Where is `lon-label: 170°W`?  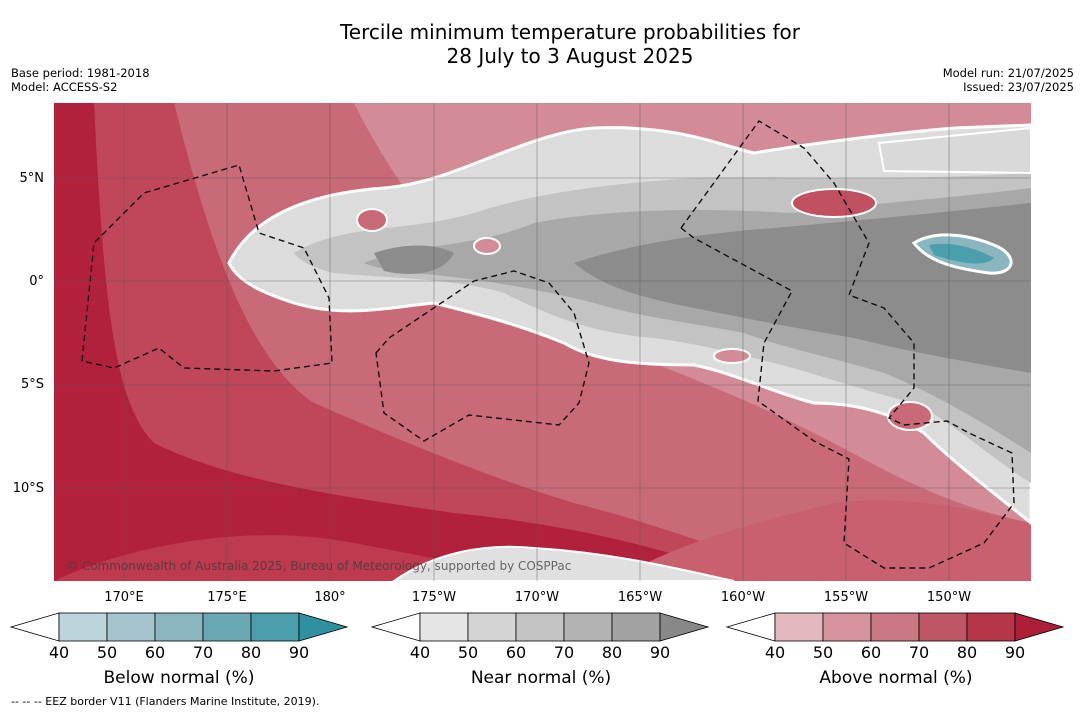 lon-label: 170°W is located at coordinates (537, 597).